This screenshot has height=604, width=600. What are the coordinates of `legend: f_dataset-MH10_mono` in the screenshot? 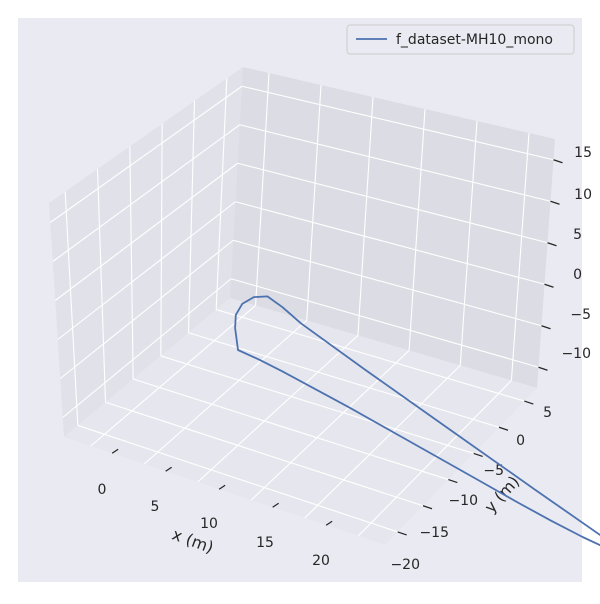 It's located at (460, 39).